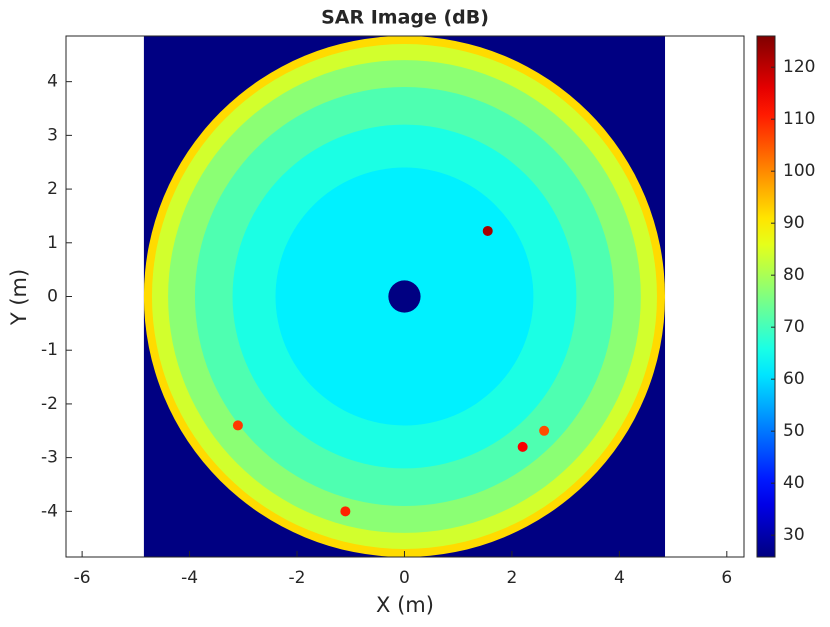 This screenshot has height=627, width=830. What do you see at coordinates (404, 578) in the screenshot?
I see `x-tick-label: 0` at bounding box center [404, 578].